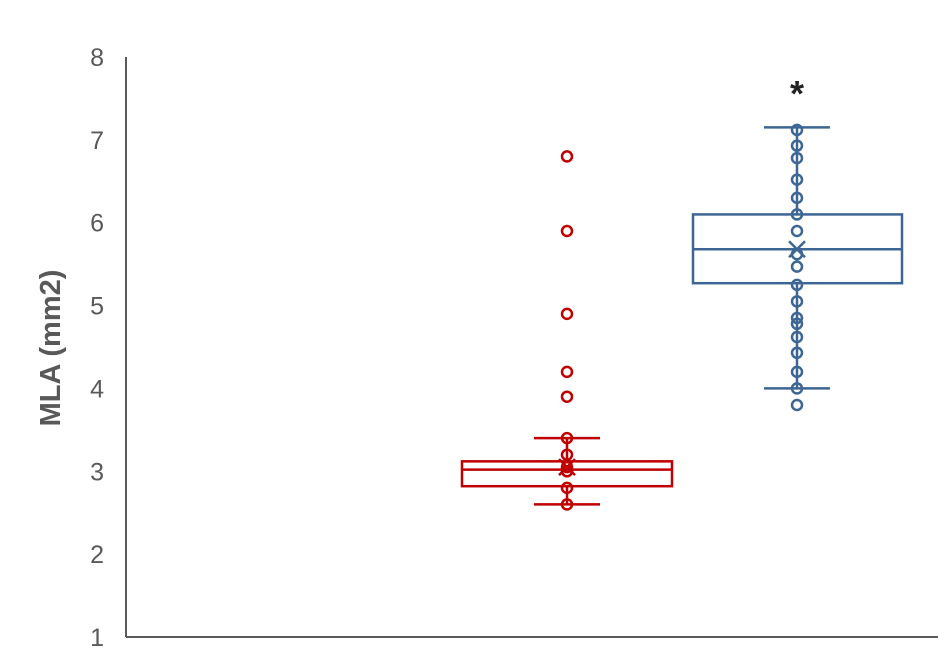 Image resolution: width=938 pixels, height=652 pixels. What do you see at coordinates (97, 555) in the screenshot?
I see `y-tick-label: 2` at bounding box center [97, 555].